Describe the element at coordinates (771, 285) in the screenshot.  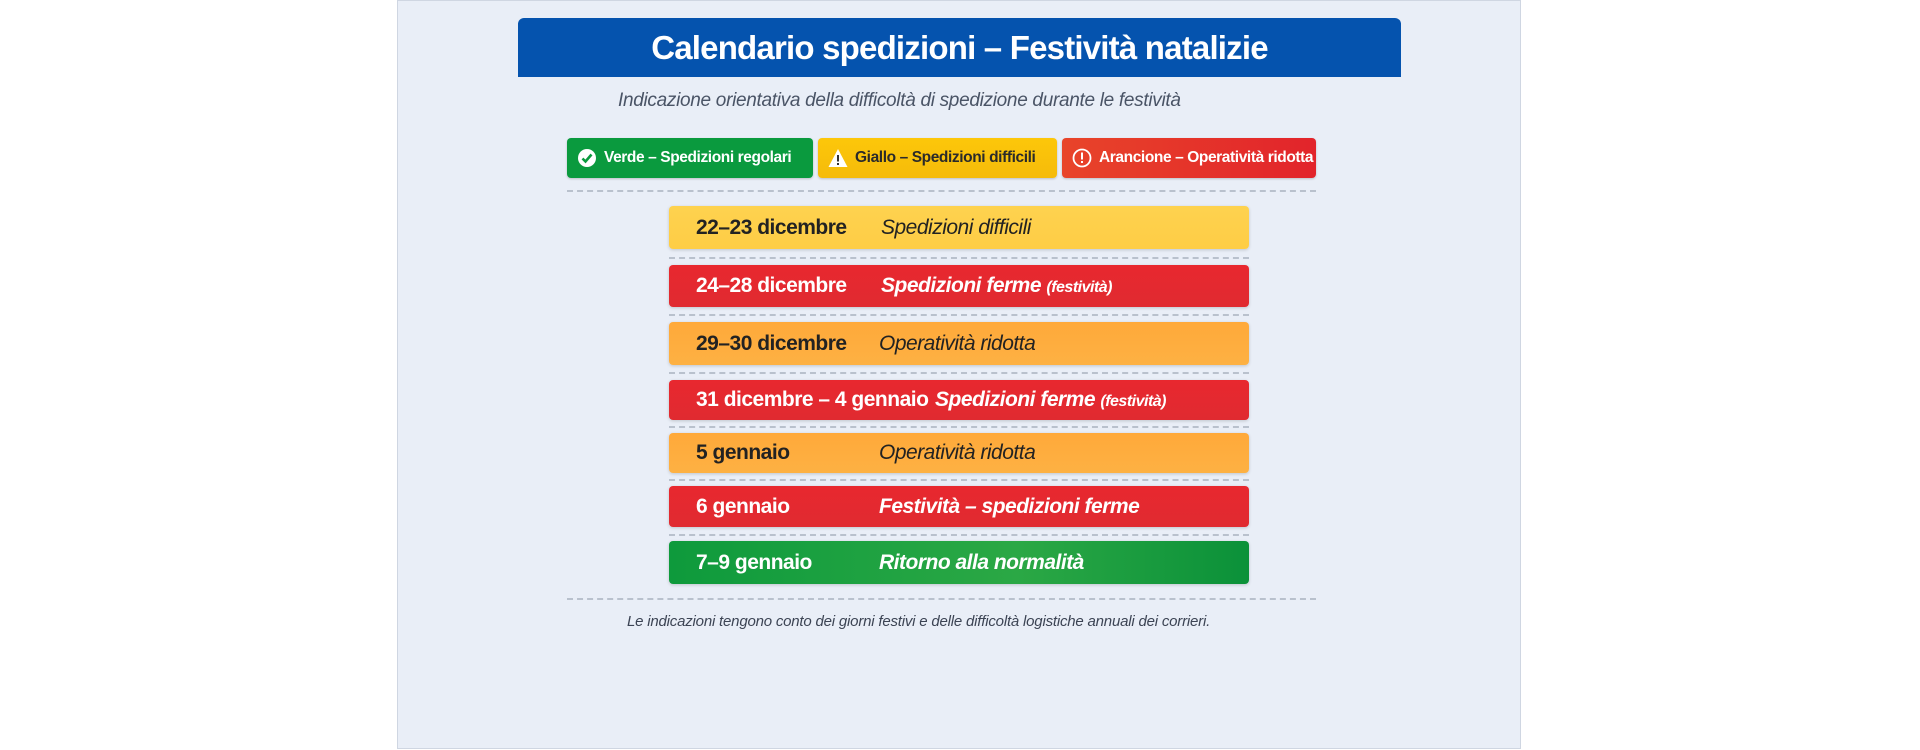
I see `row-date: 24–28 dicembre` at that location.